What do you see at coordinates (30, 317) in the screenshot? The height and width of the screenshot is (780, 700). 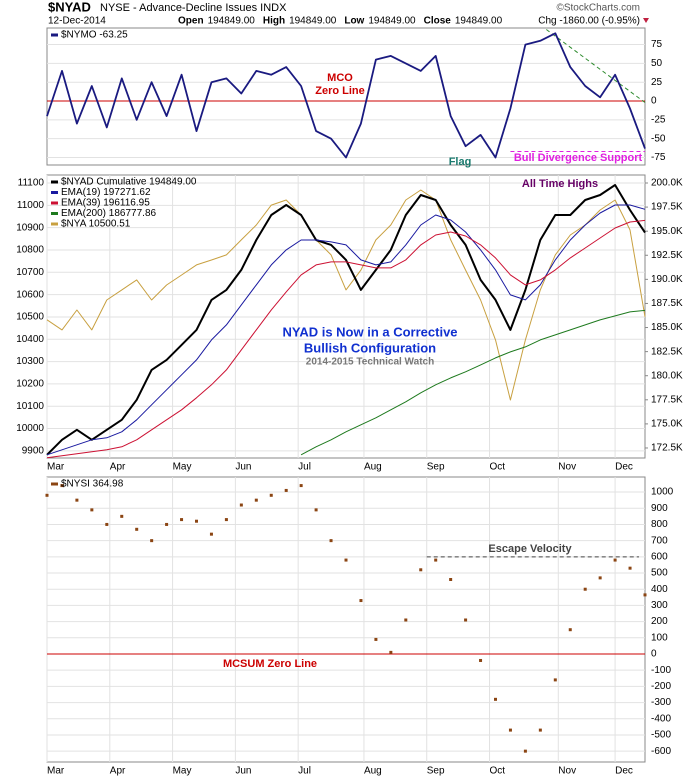 I see `y-tick-label: 10500` at bounding box center [30, 317].